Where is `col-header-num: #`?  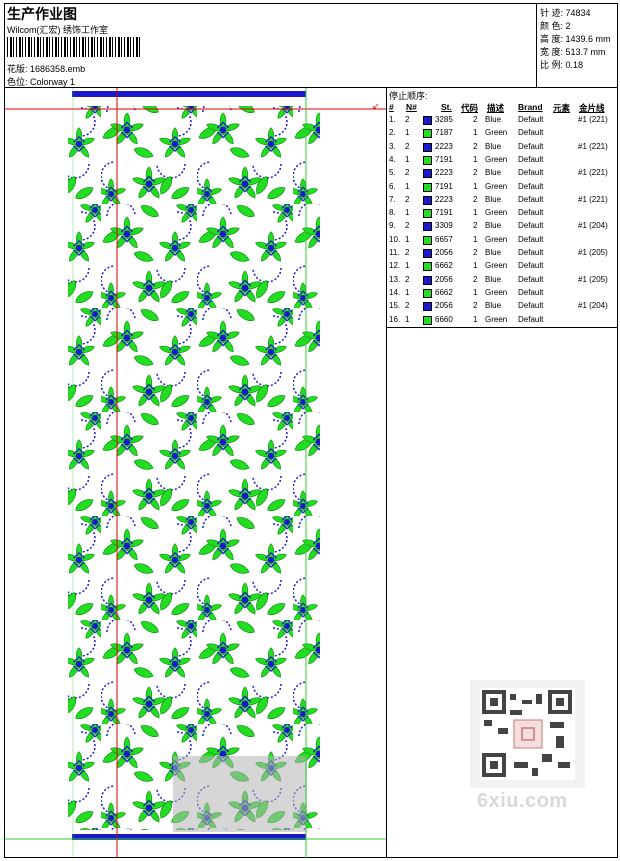 col-header-num: # is located at coordinates (391, 107).